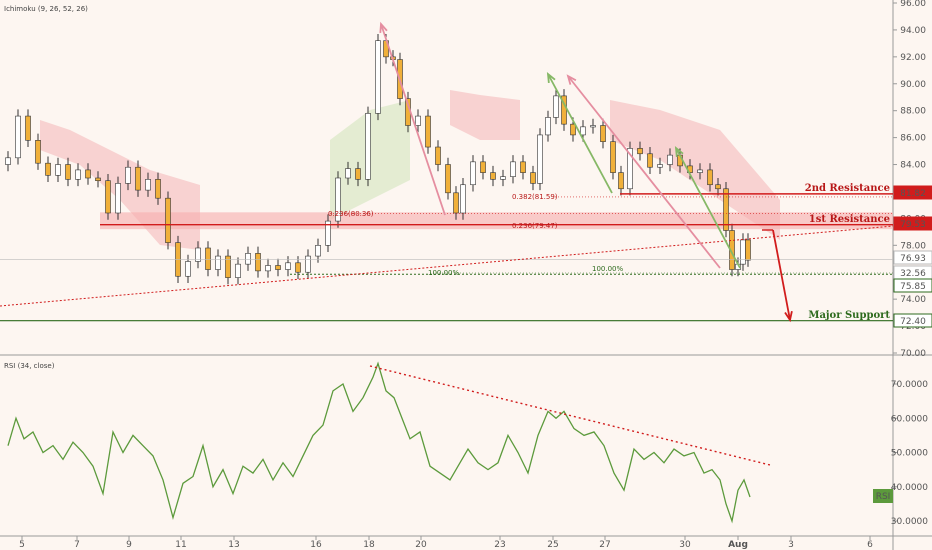  What do you see at coordinates (552, 545) in the screenshot?
I see `time-tick-label: 25` at bounding box center [552, 545].